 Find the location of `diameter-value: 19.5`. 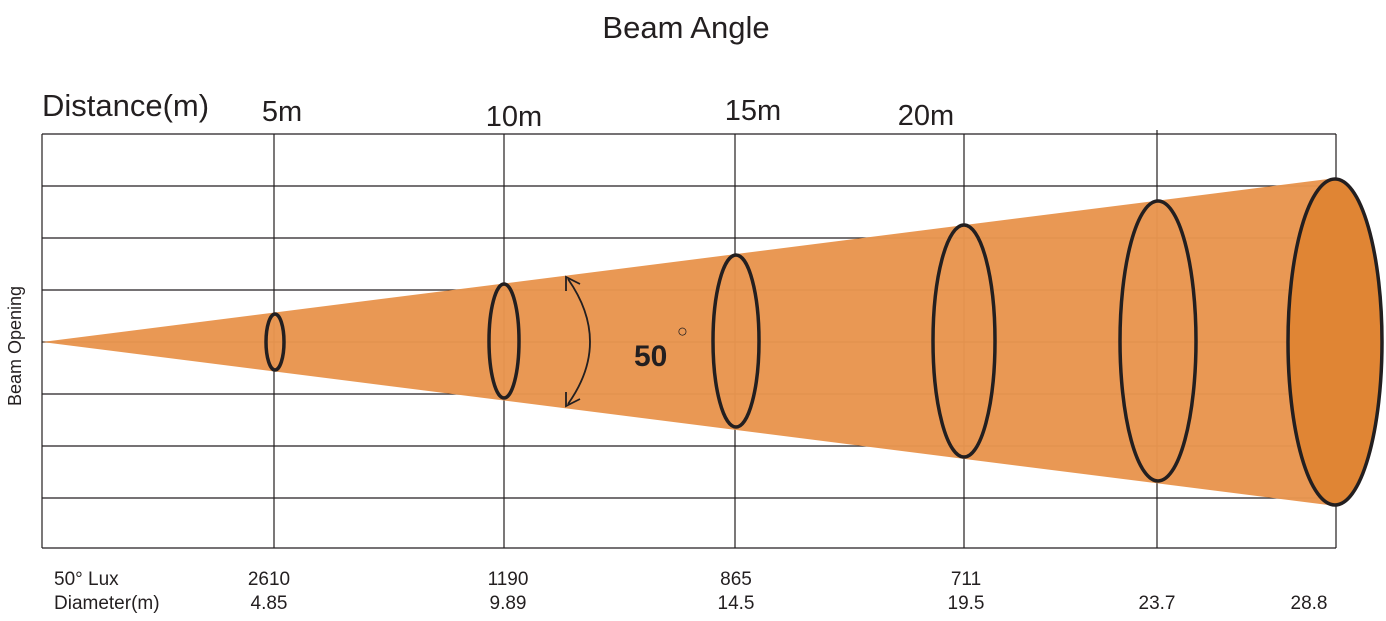

diameter-value: 19.5 is located at coordinates (966, 603).